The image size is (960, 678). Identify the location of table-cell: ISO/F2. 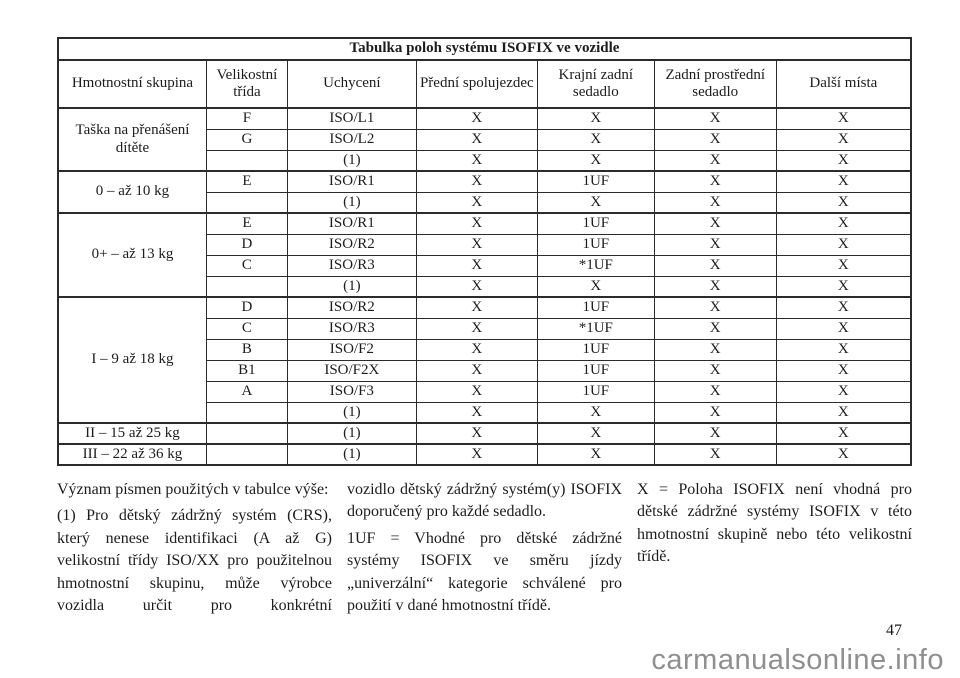
(351, 349).